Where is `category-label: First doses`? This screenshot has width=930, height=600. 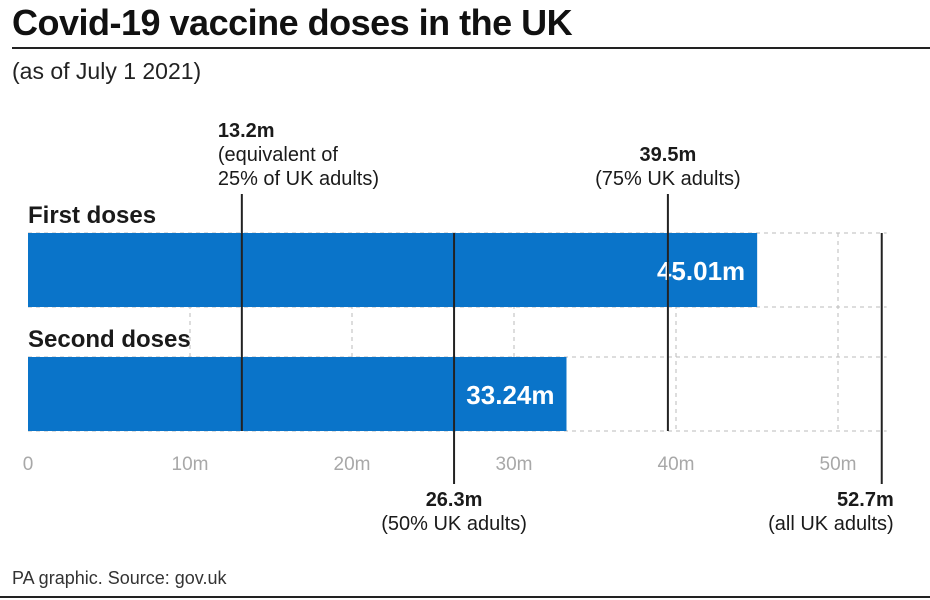 category-label: First doses is located at coordinates (92, 215).